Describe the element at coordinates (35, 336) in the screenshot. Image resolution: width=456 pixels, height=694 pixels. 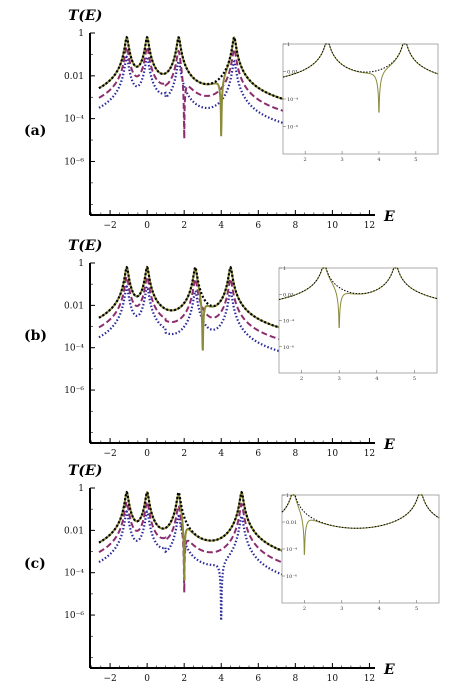
I see `panel-label: (b)` at that location.